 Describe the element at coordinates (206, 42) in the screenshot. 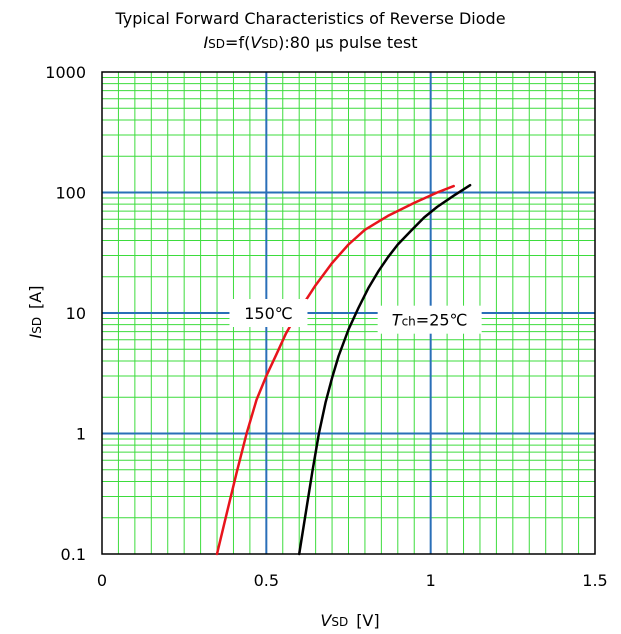

I see `subtitle-symbol: I` at that location.